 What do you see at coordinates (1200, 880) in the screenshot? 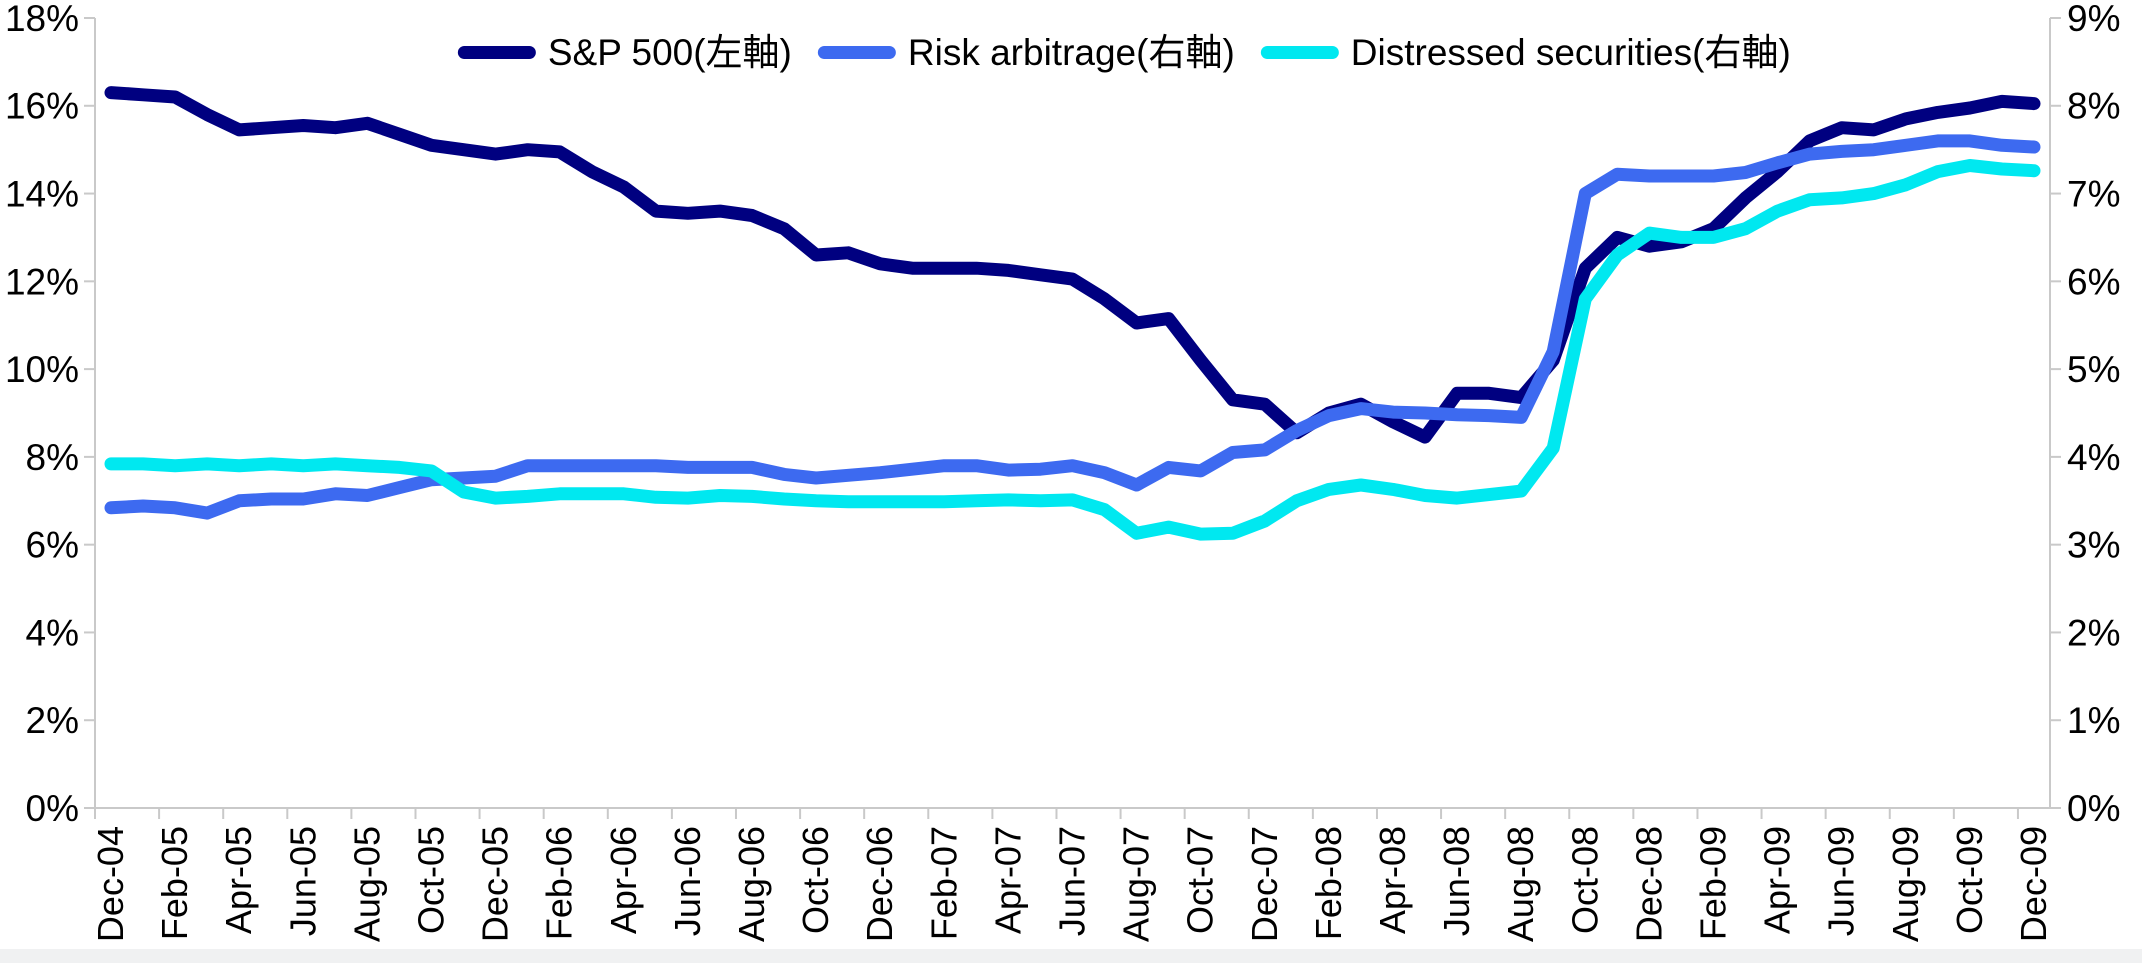
I see `x-axis-label: Oct-07` at bounding box center [1200, 880].